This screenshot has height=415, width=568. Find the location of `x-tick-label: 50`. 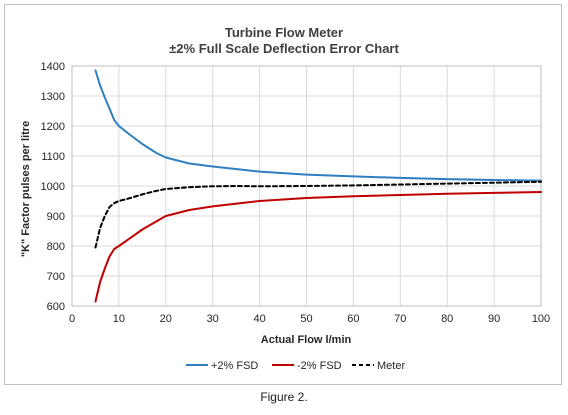

x-tick-label: 50 is located at coordinates (306, 319).